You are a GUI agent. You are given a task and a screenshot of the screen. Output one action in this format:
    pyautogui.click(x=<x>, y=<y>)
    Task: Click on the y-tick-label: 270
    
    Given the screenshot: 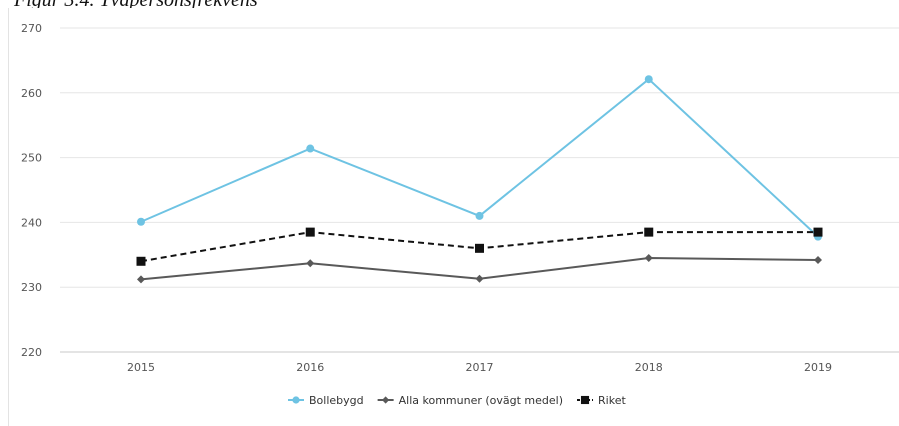 What is the action you would take?
    pyautogui.click(x=31, y=28)
    